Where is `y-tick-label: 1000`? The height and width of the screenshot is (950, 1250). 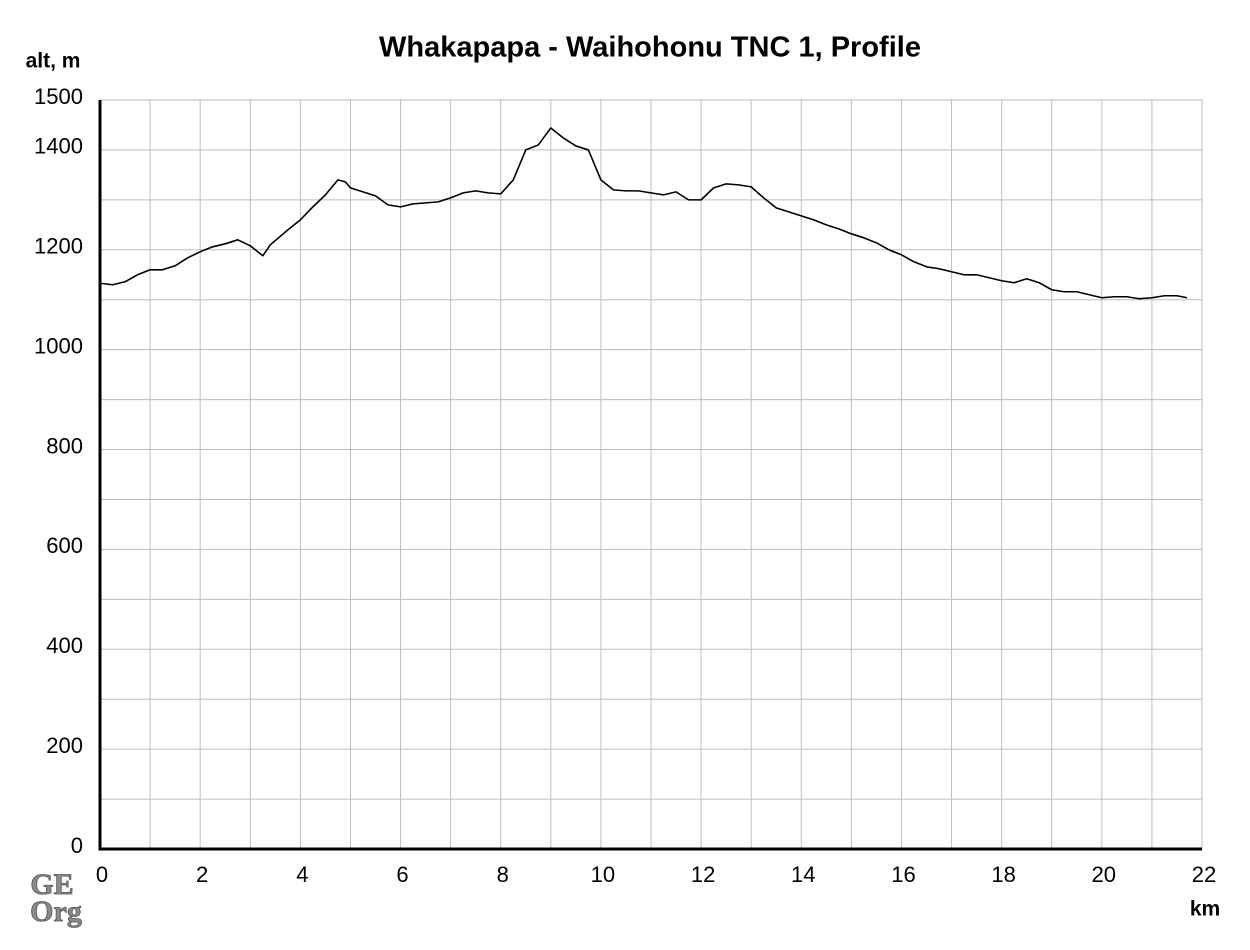
y-tick-label: 1000 is located at coordinates (58, 345).